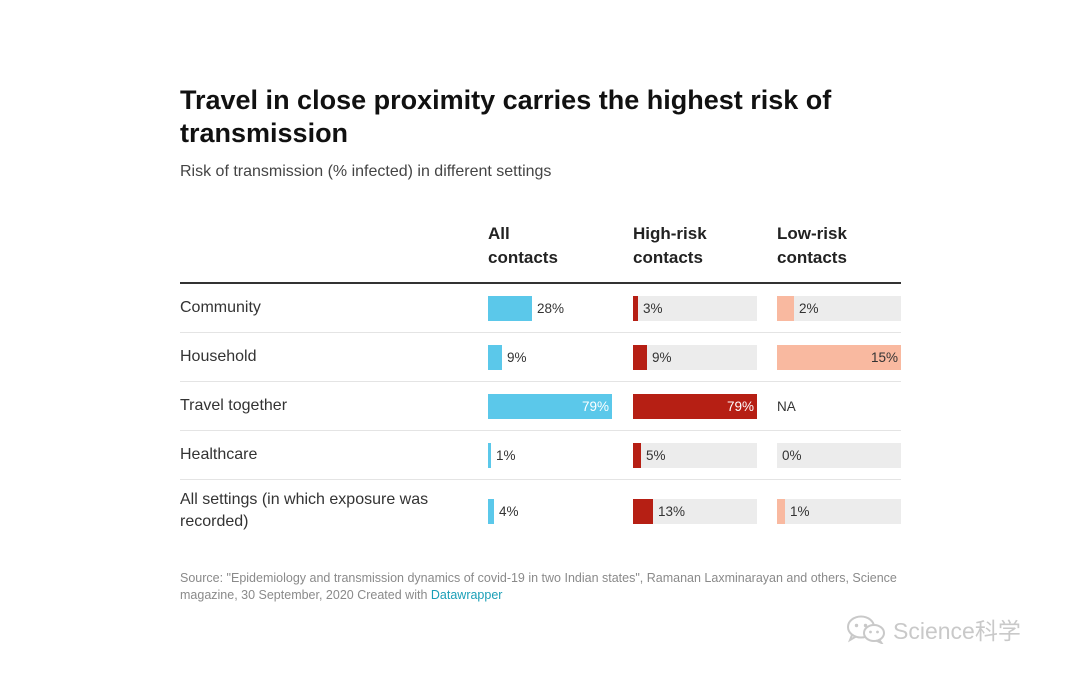 The width and height of the screenshot is (1080, 675). I want to click on na-label: NA, so click(786, 406).